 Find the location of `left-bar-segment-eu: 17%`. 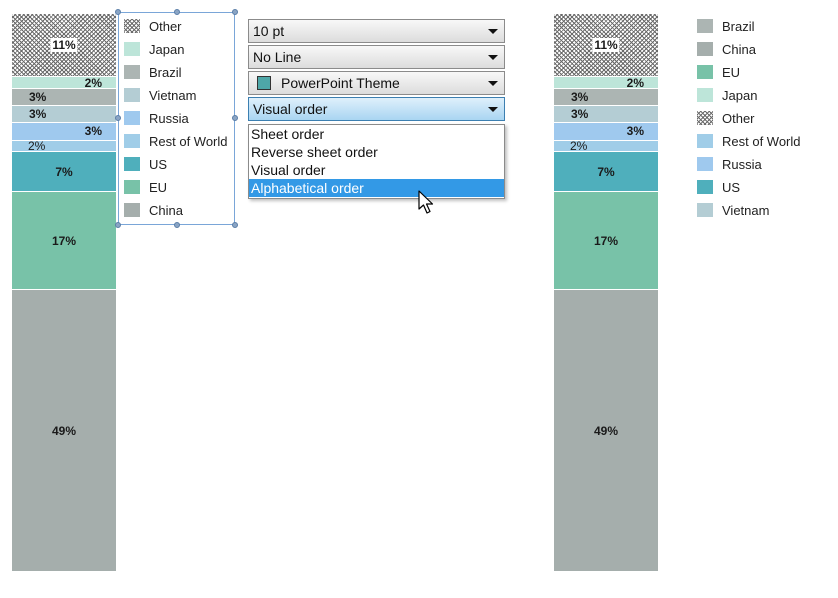

left-bar-segment-eu: 17% is located at coordinates (64, 241).